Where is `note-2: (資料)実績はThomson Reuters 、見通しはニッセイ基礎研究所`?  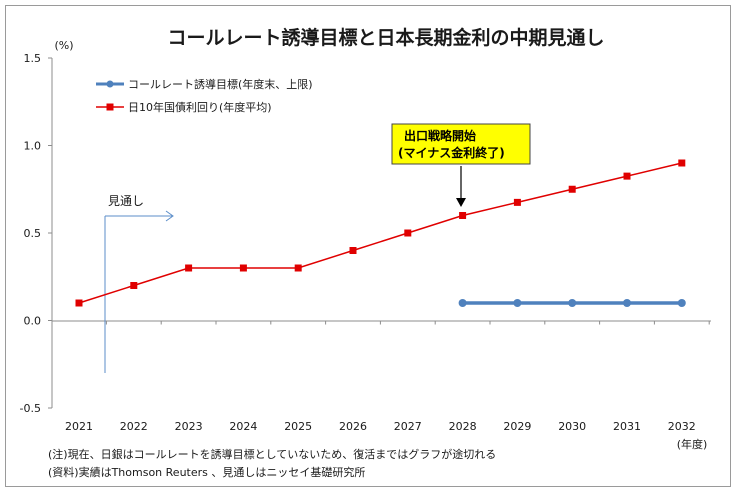
note-2: (資料)実績はThomson Reuters 、見通しはニッセイ基礎研究所 is located at coordinates (206, 472).